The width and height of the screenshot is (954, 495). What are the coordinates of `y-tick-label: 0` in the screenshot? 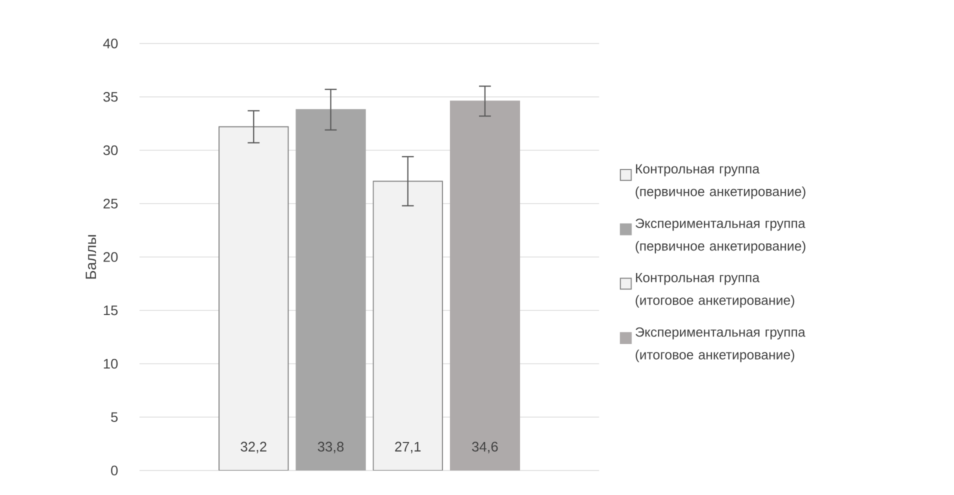 It's located at (114, 471).